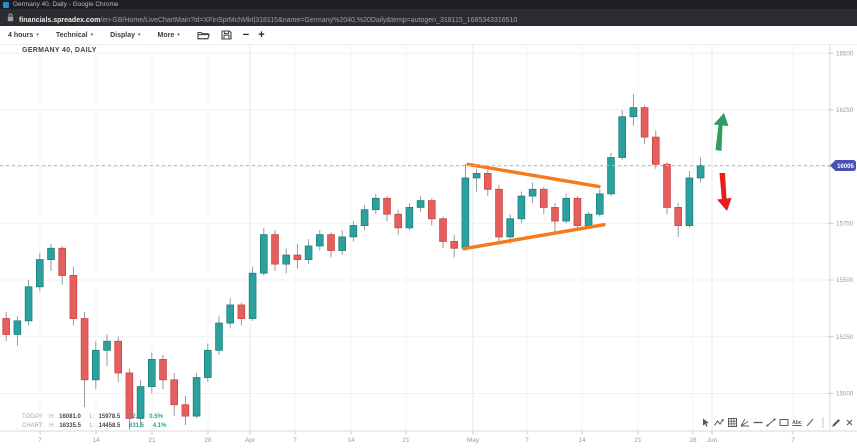 The width and height of the screenshot is (857, 448). I want to click on zigzag-arrow-icon, so click(719, 422).